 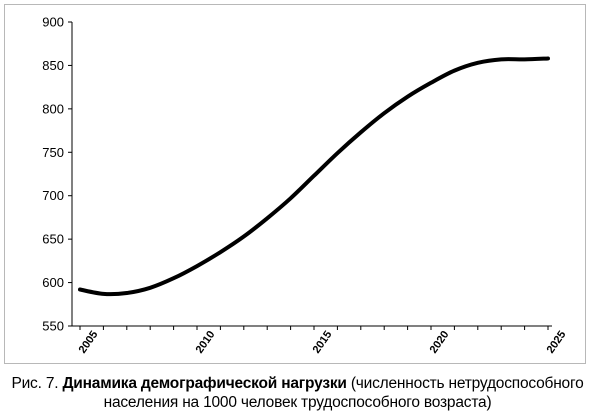 I want to click on x-axis-minor-ticks, so click(x=314, y=328).